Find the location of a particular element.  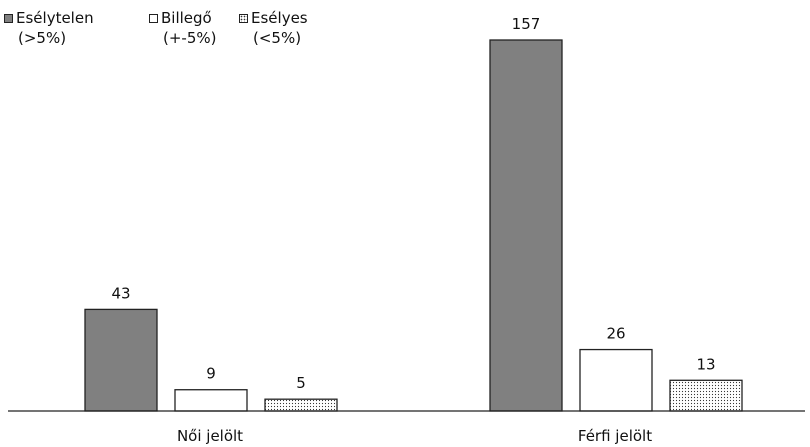

legend-label: Billegő is located at coordinates (186, 18).